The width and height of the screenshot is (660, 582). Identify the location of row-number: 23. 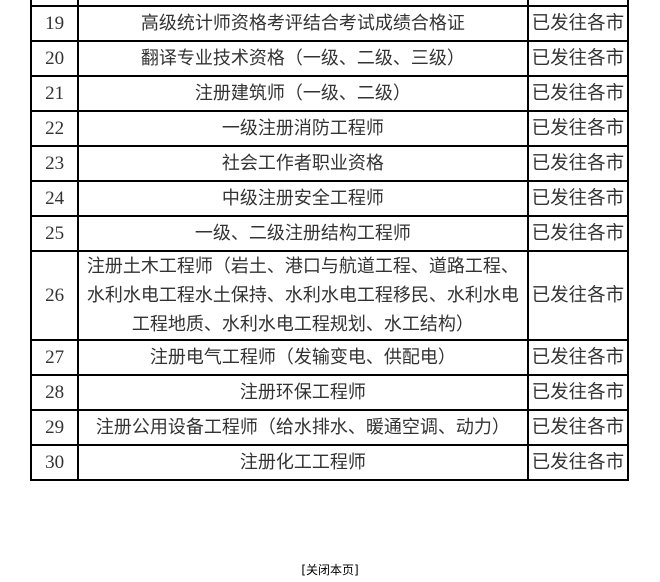
(54, 163).